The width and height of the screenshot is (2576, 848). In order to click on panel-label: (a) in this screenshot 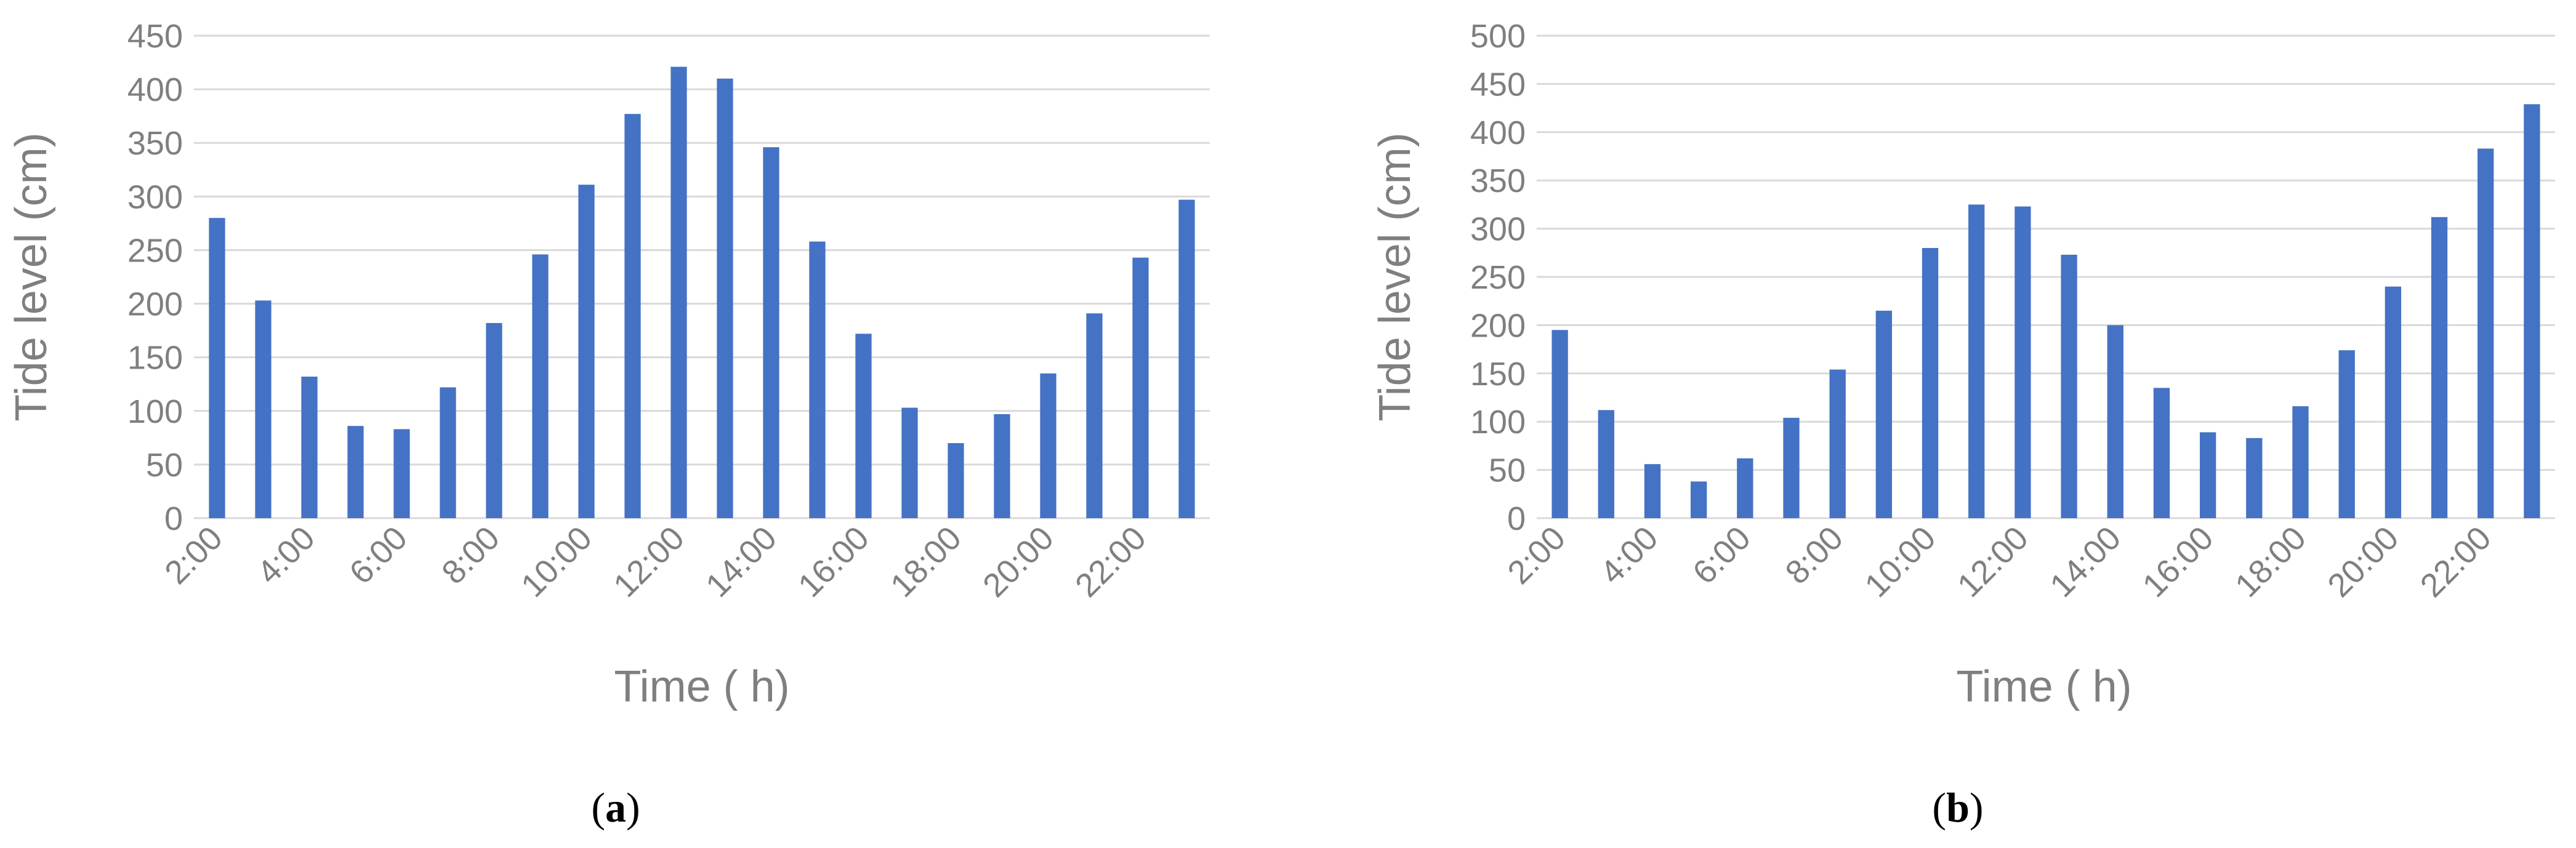, I will do `click(615, 807)`.